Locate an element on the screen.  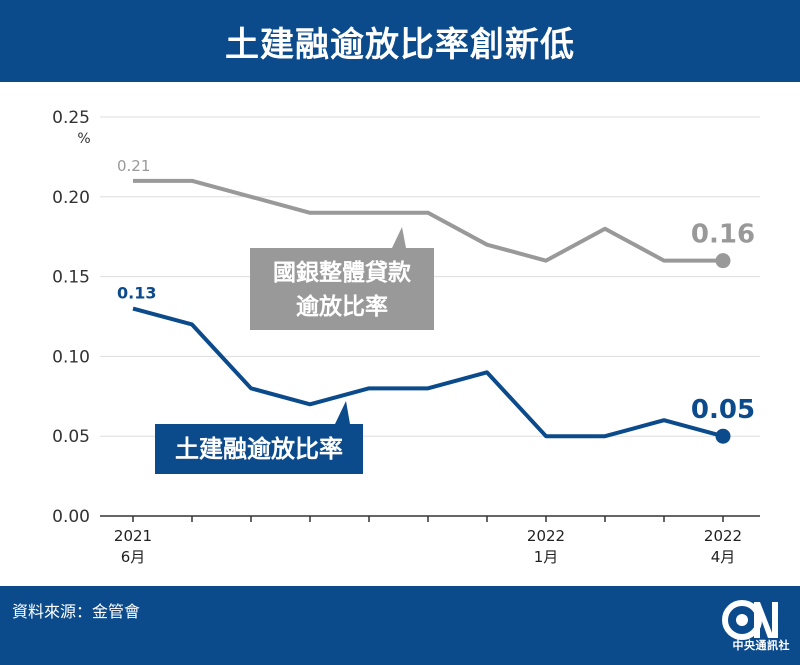
gray-series-line is located at coordinates (428, 220).